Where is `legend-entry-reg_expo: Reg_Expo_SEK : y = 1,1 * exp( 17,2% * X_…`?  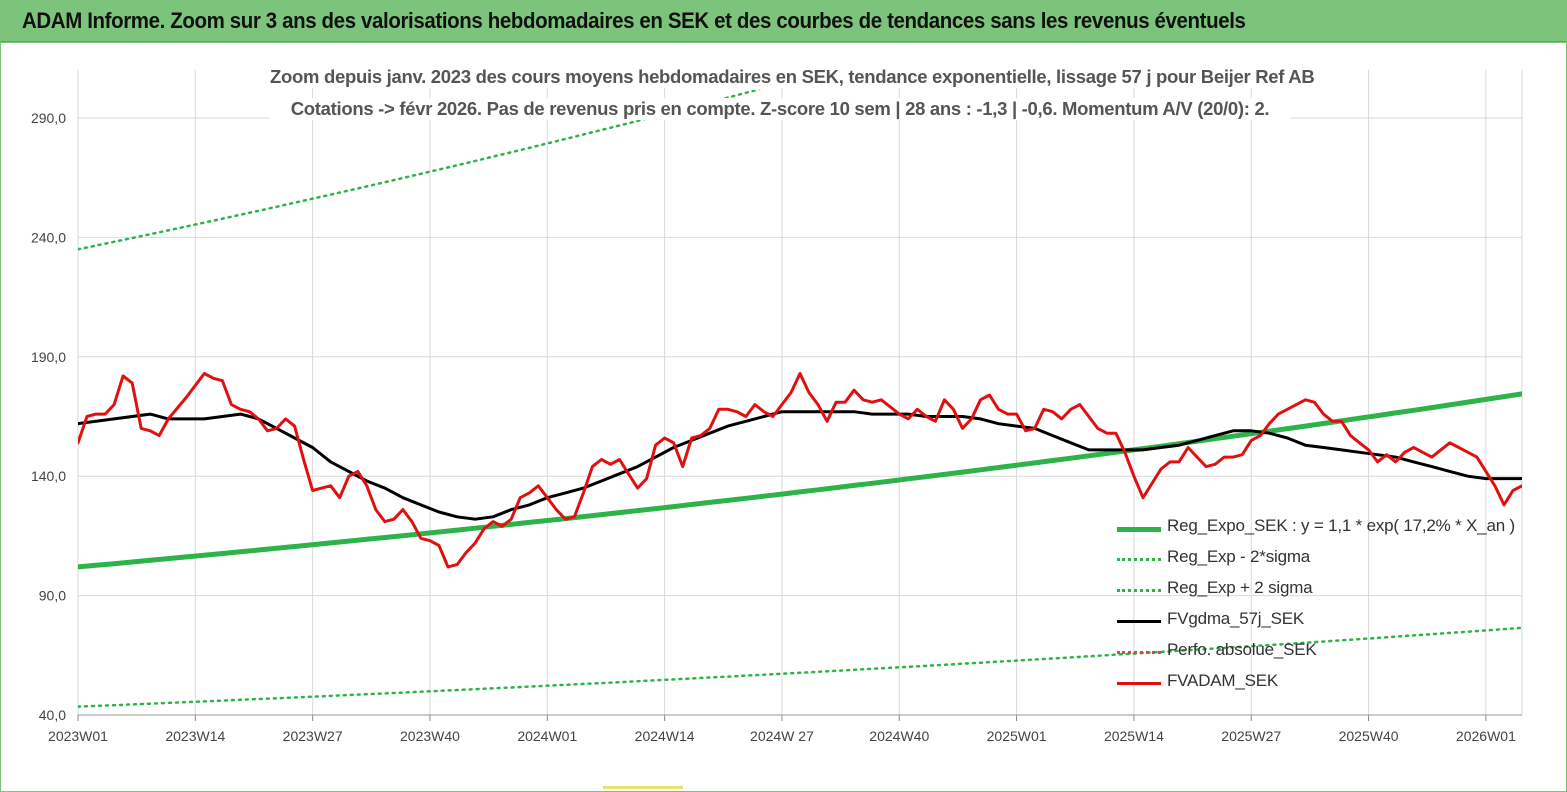
legend-entry-reg_expo: Reg_Expo_SEK : y = 1,1 * exp( 17,2% * X_… is located at coordinates (1322, 528).